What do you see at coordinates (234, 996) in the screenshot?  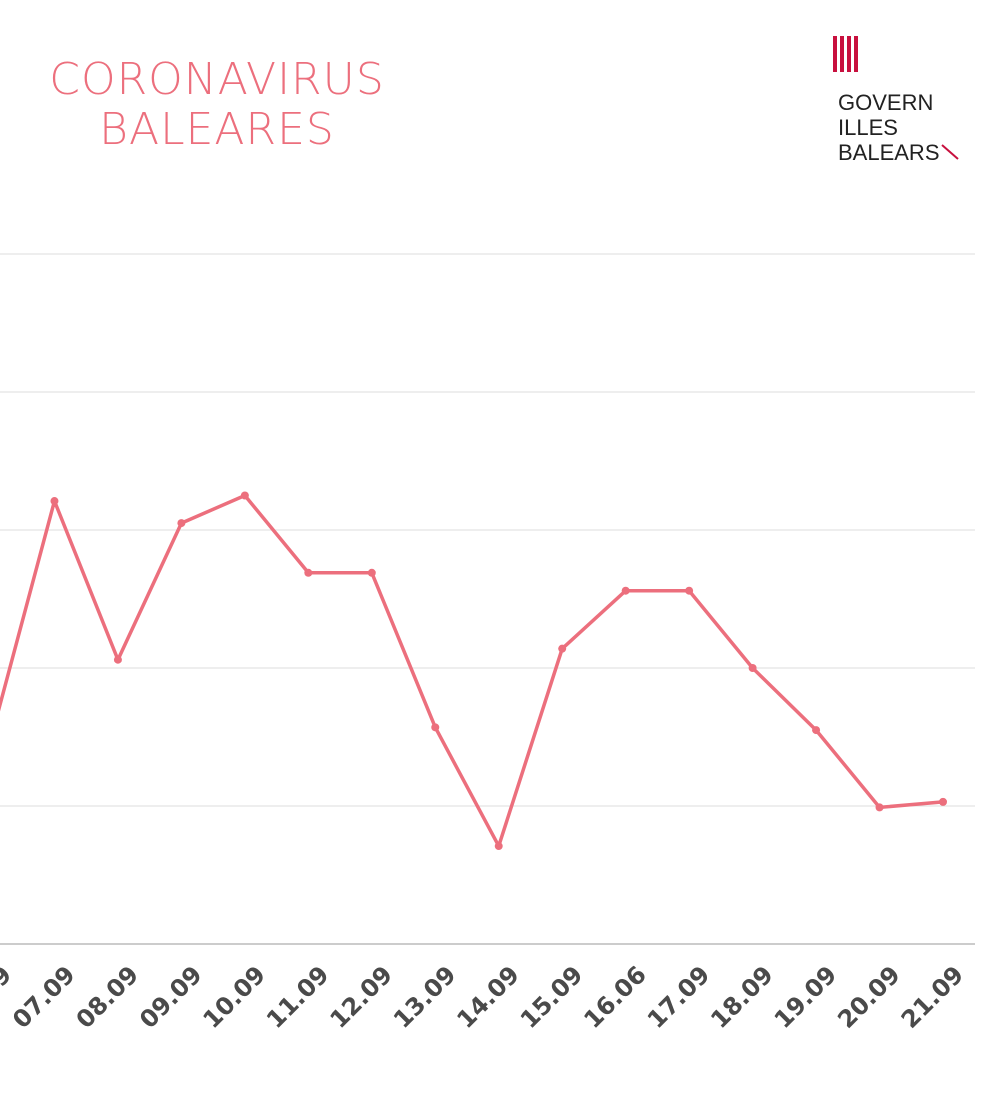 I see `x-tick-label: 10.09` at bounding box center [234, 996].